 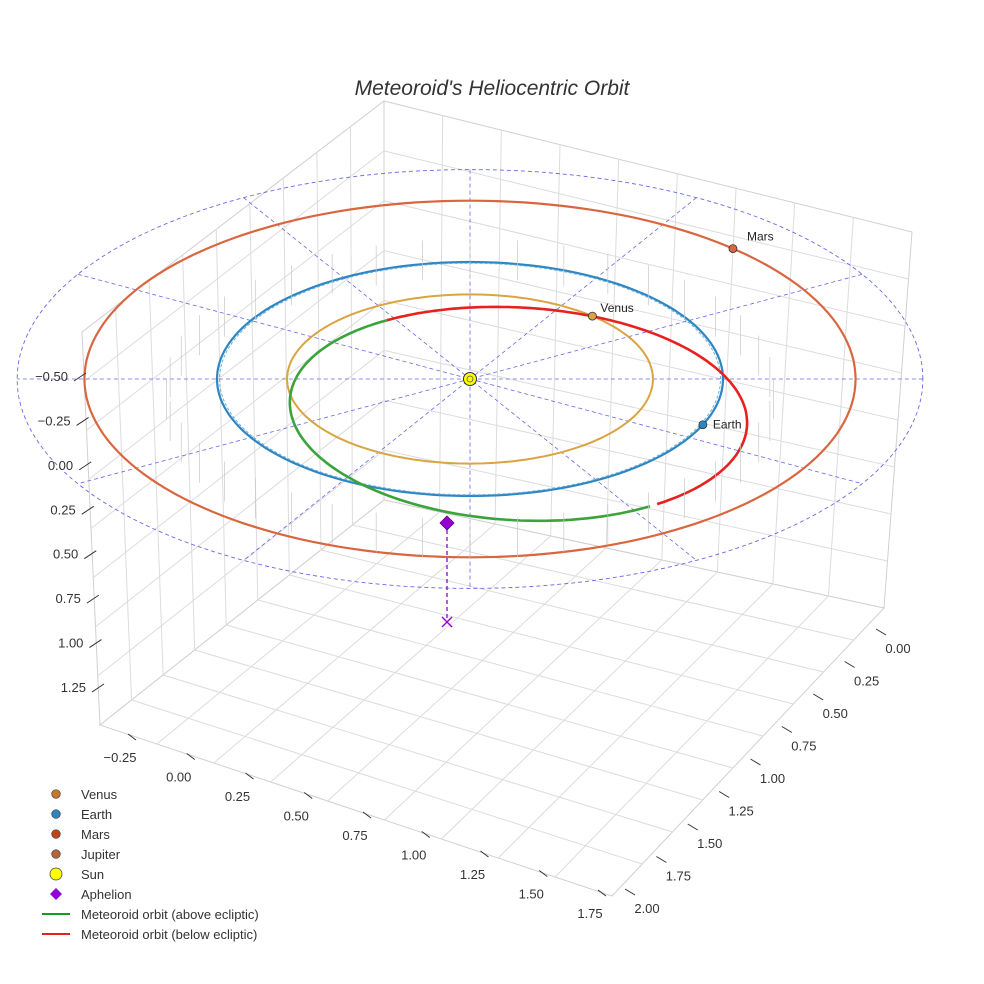 What do you see at coordinates (678, 876) in the screenshot?
I see `y-tick-label: 1.75` at bounding box center [678, 876].